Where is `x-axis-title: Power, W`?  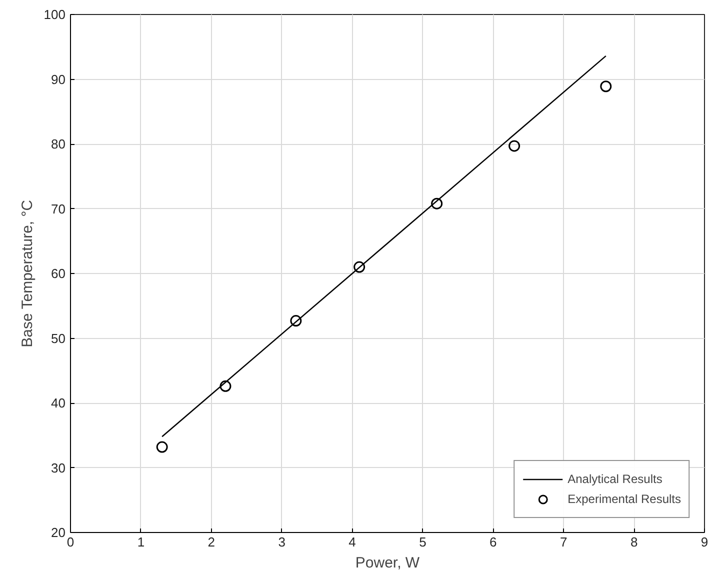
x-axis-title: Power, W is located at coordinates (387, 563).